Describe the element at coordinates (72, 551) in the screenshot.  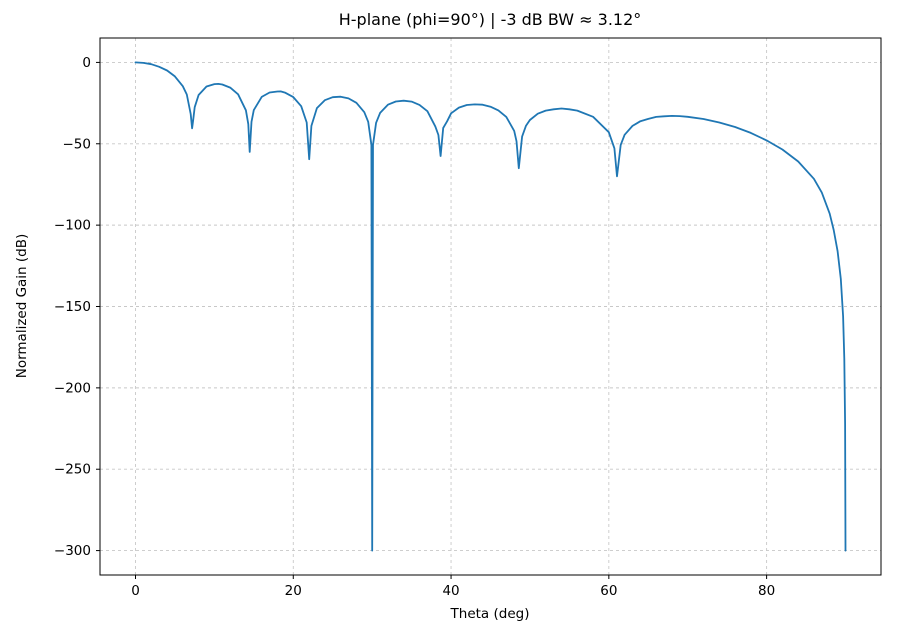
I see `y-tick-label: −300` at that location.